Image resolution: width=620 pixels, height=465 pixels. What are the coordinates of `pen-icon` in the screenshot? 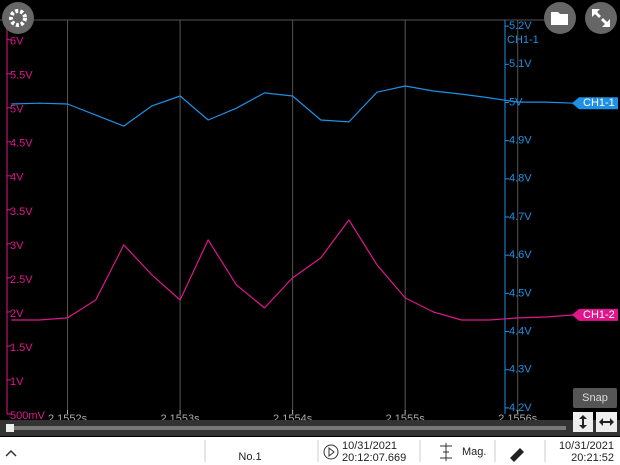 It's located at (517, 455).